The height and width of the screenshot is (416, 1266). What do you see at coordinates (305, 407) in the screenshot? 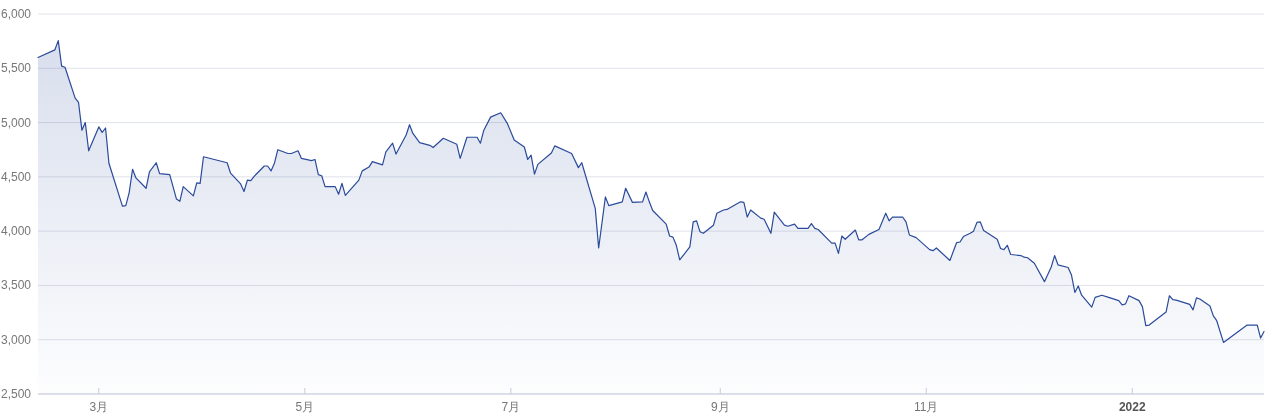
I see `x-tick-label: 5月` at bounding box center [305, 407].